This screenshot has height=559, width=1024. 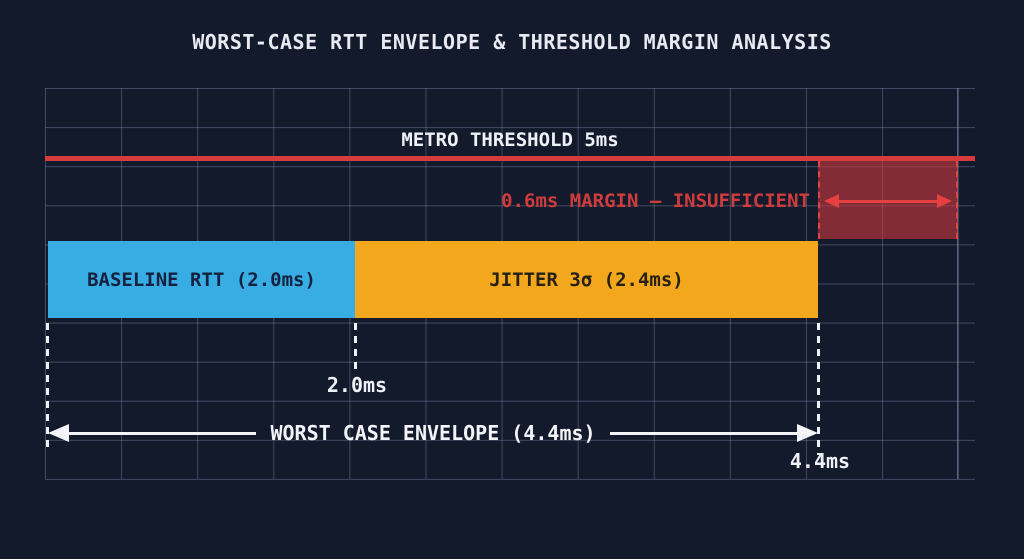 I want to click on dashed-line-origin, so click(x=47, y=386).